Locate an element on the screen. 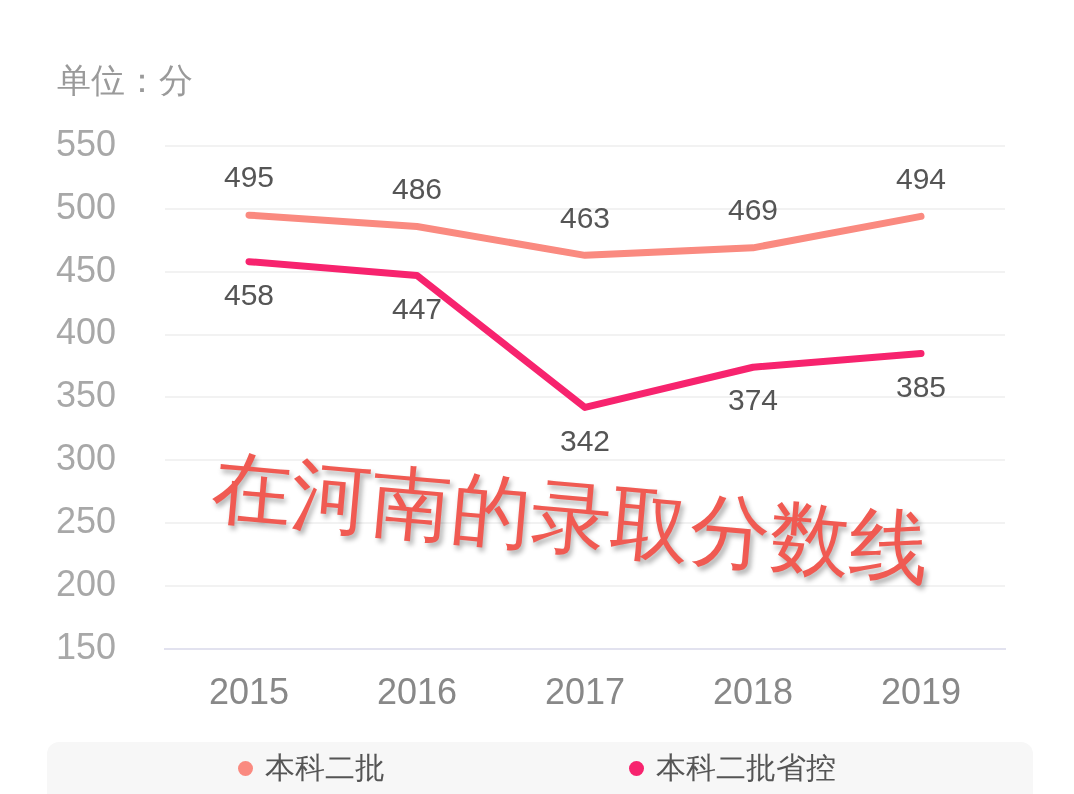 The width and height of the screenshot is (1074, 794). data-label: 469 is located at coordinates (753, 210).